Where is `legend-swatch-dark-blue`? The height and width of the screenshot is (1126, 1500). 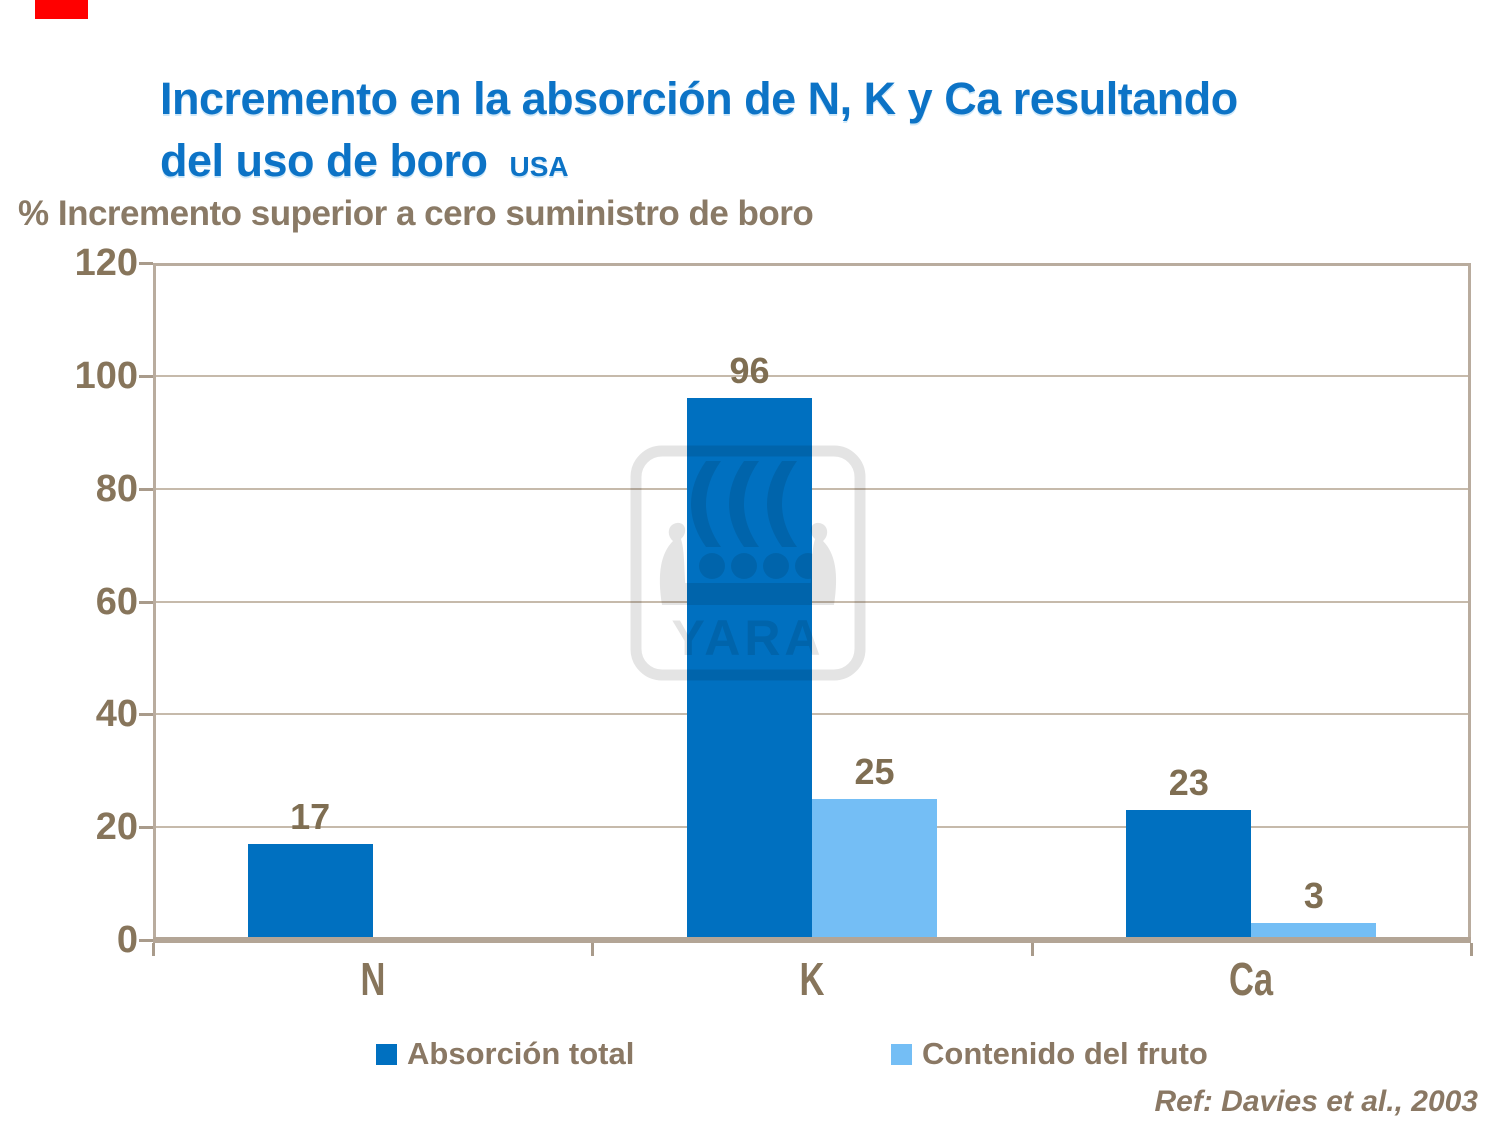 legend-swatch-dark-blue is located at coordinates (386, 1054).